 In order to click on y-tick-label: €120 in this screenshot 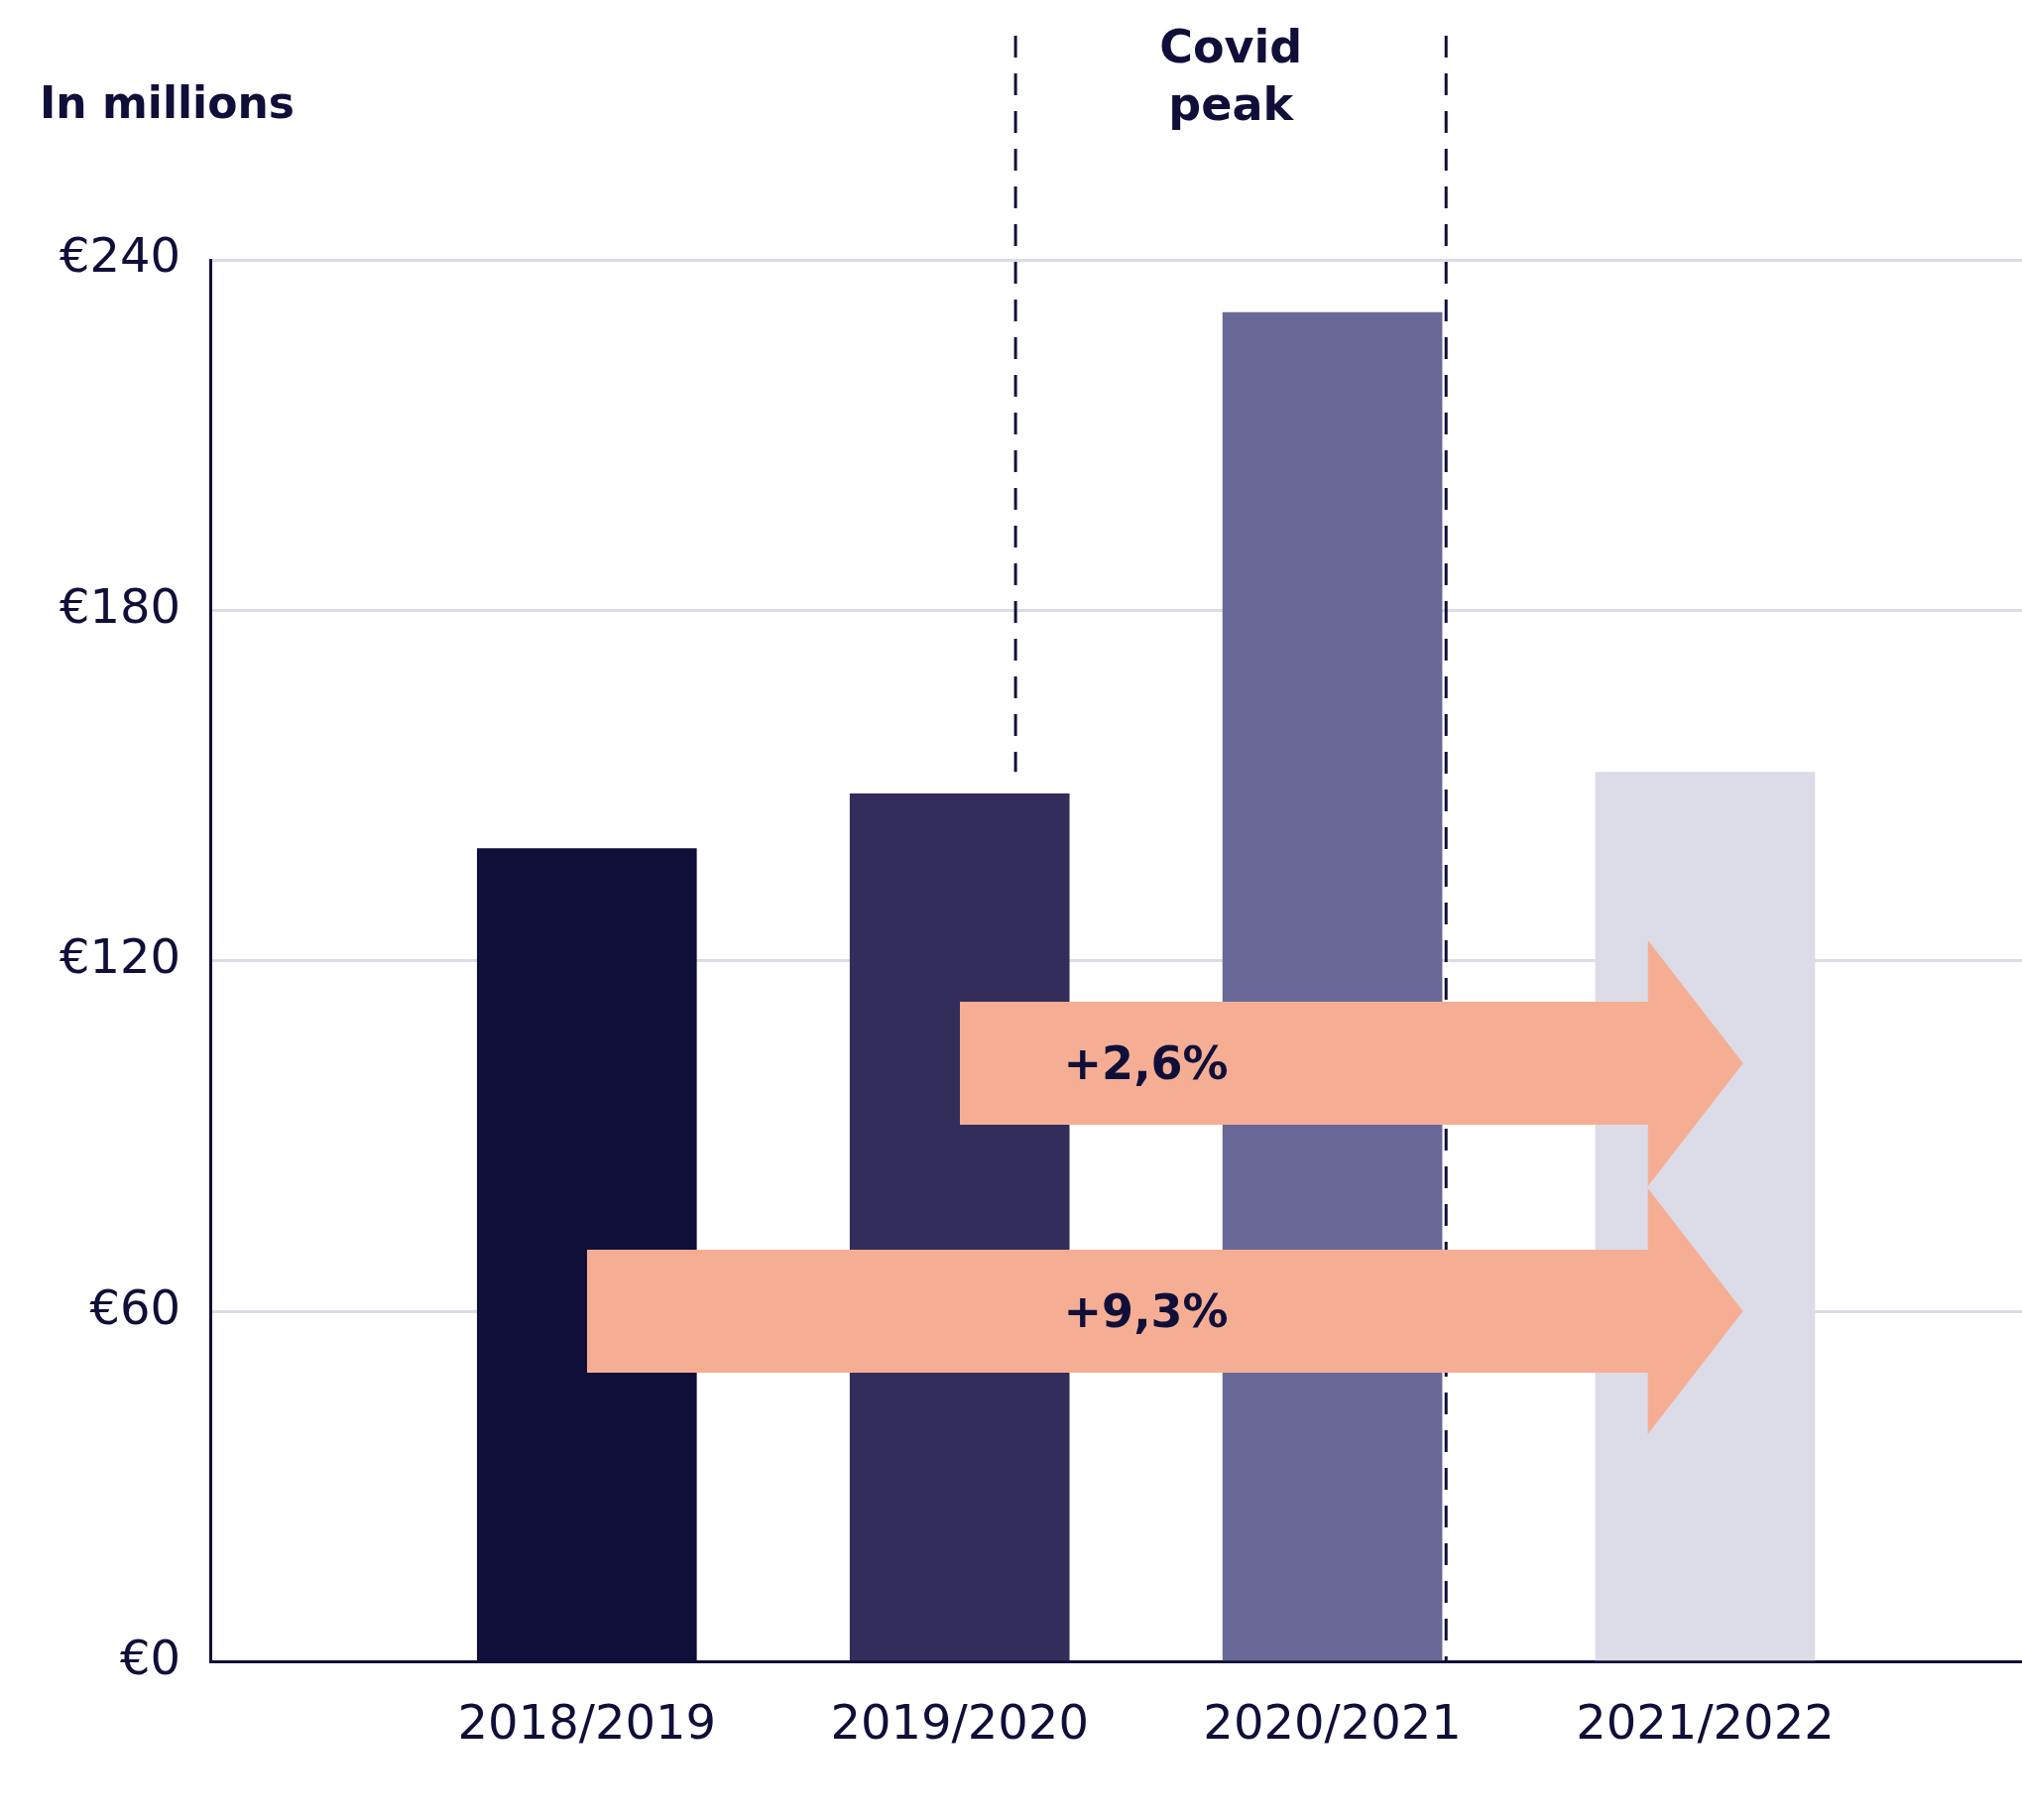, I will do `click(120, 956)`.